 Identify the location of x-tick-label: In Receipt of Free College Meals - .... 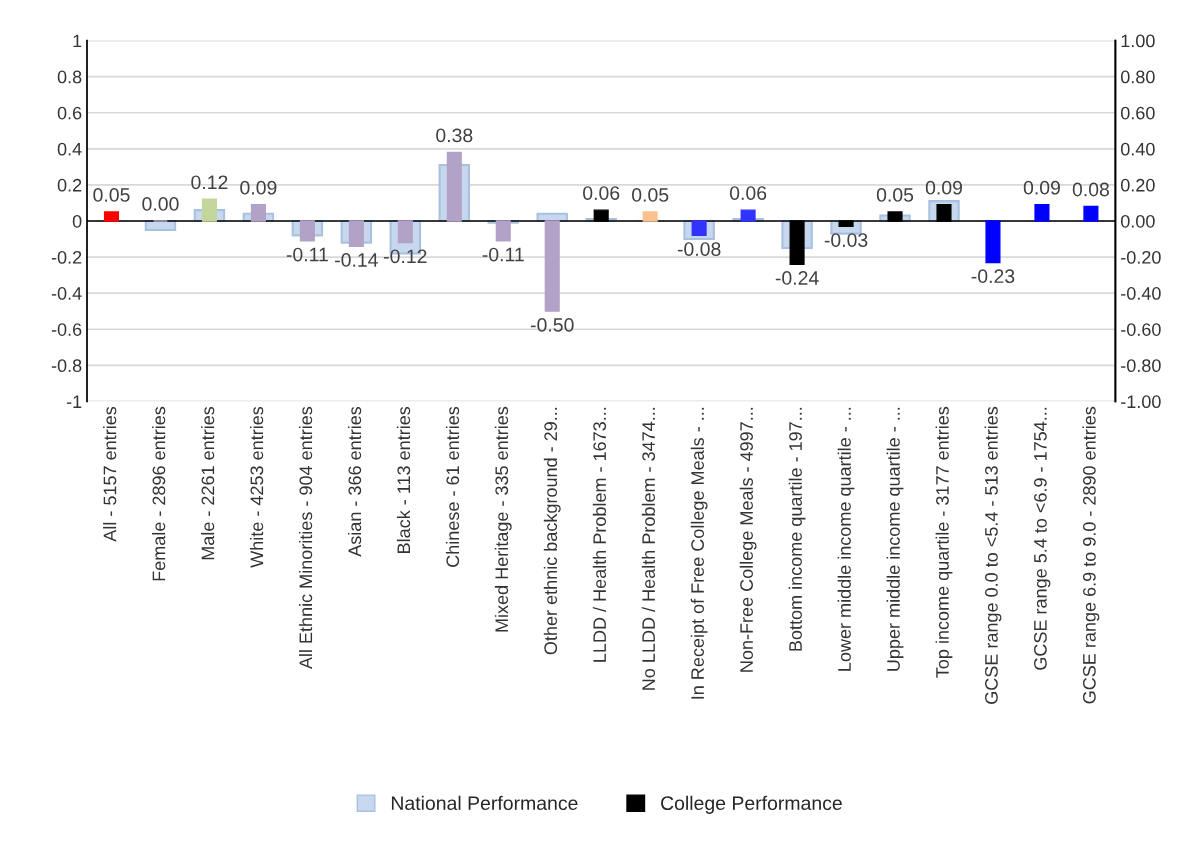
(699, 553).